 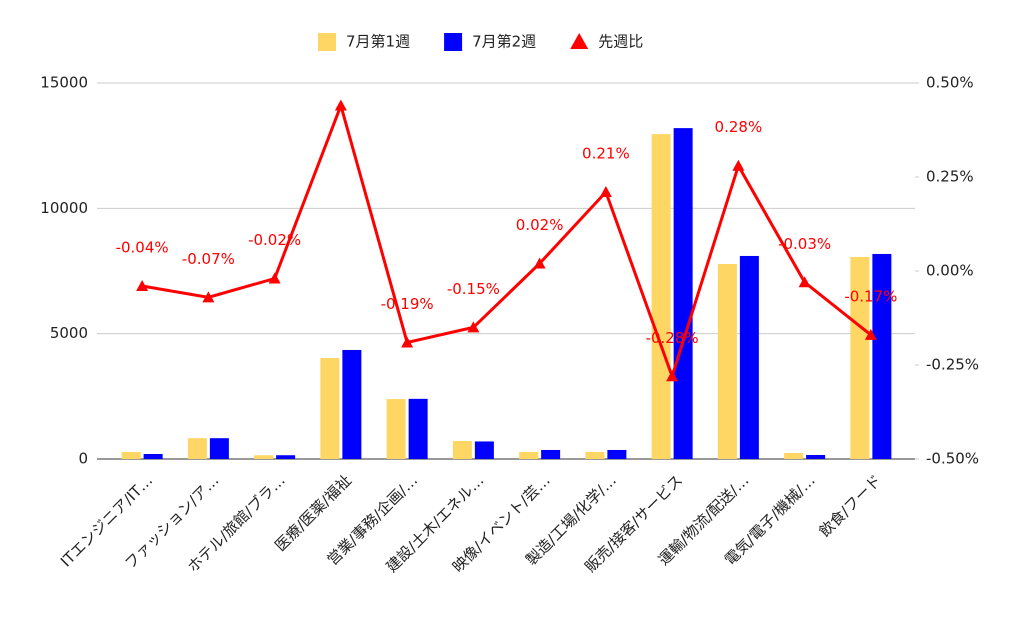 I want to click on y-tick-label: 10000, so click(x=64, y=208).